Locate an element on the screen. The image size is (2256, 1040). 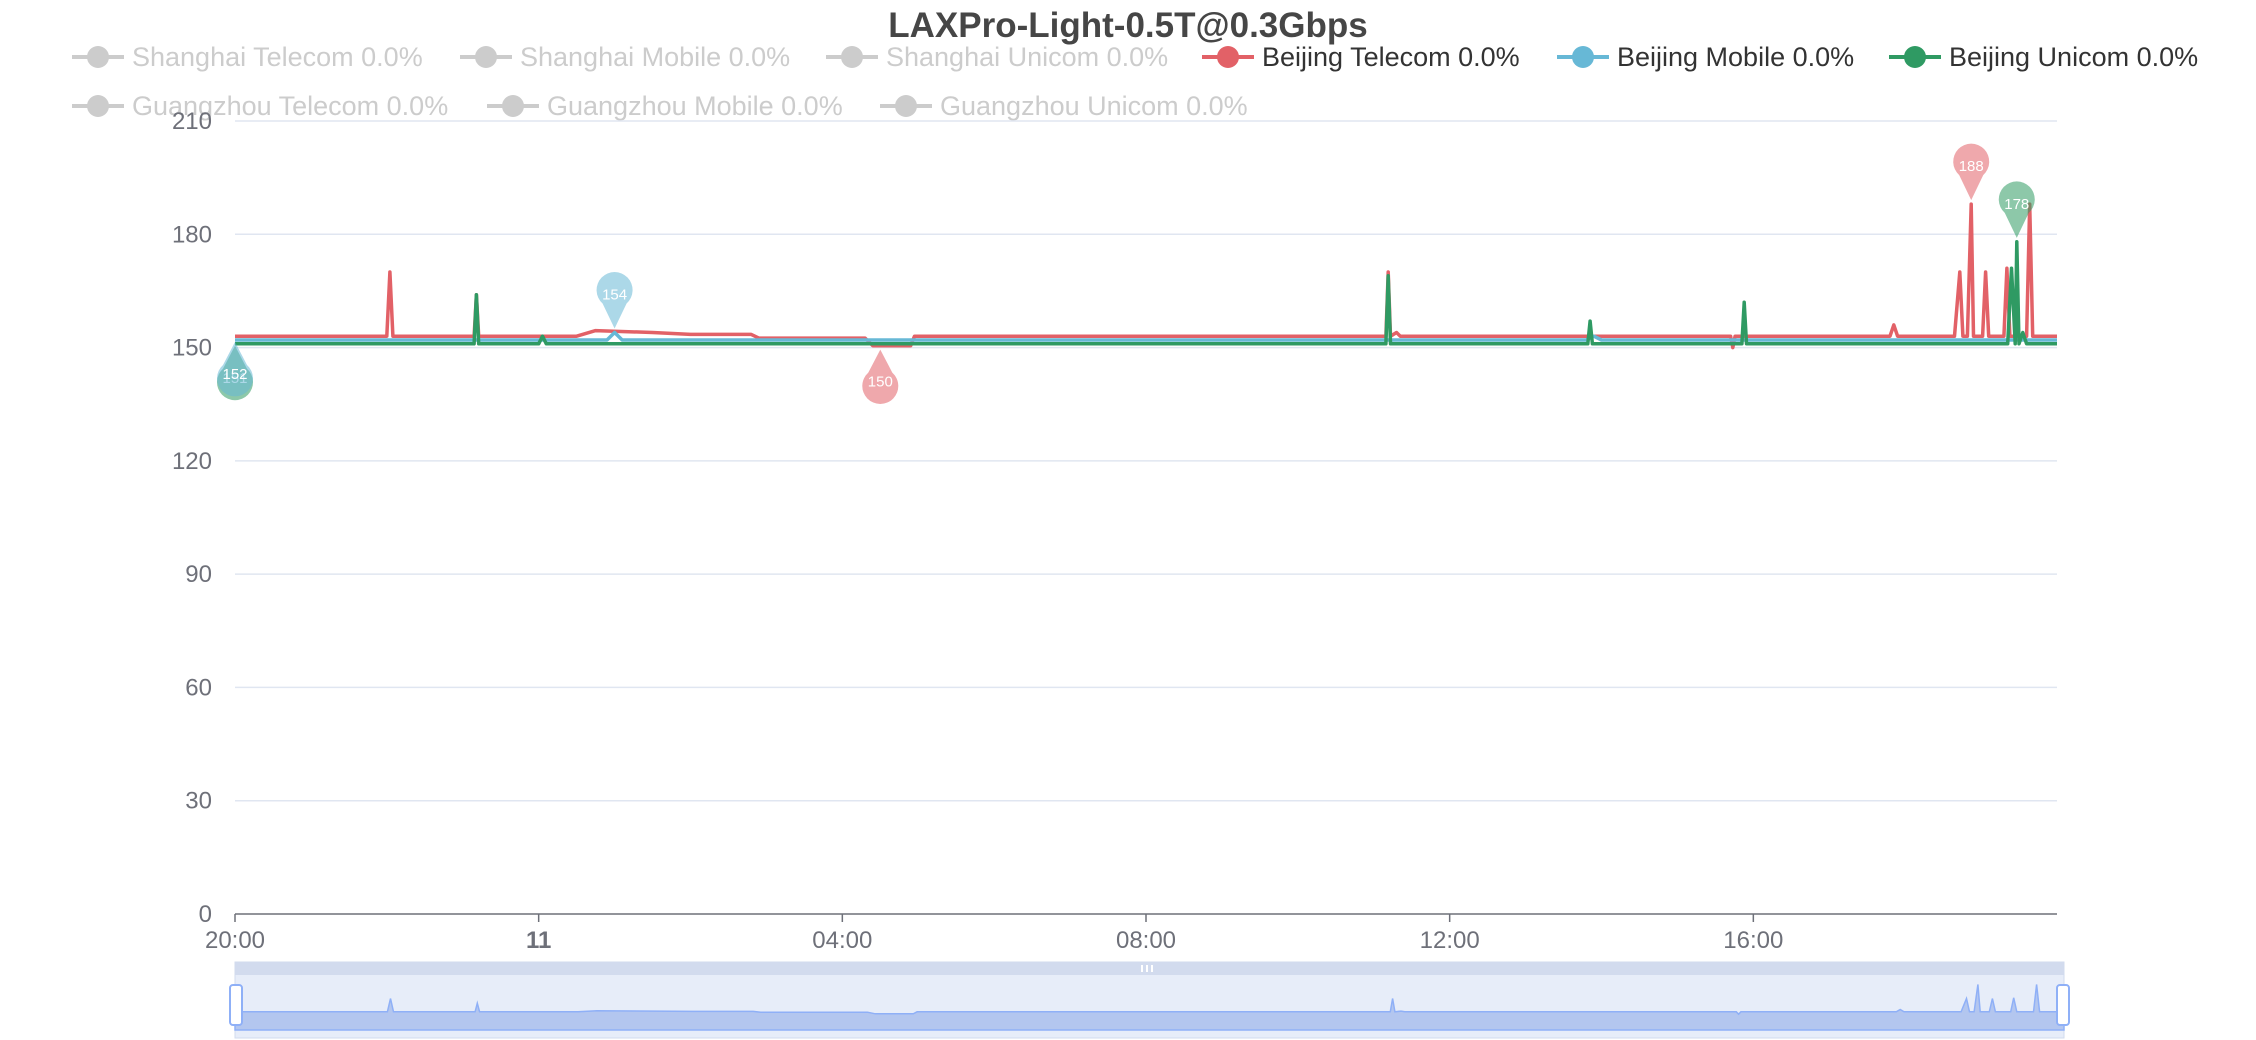
data-zoom-slider is located at coordinates (1149, 1000).